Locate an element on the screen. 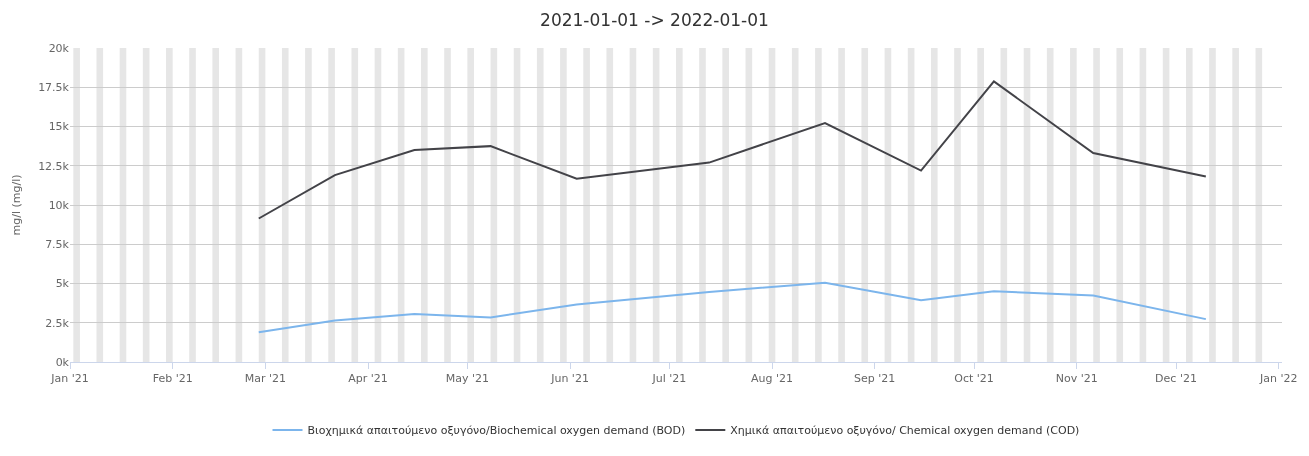 The image size is (1309, 456). x-tick-label: Feb '21 is located at coordinates (172, 379).